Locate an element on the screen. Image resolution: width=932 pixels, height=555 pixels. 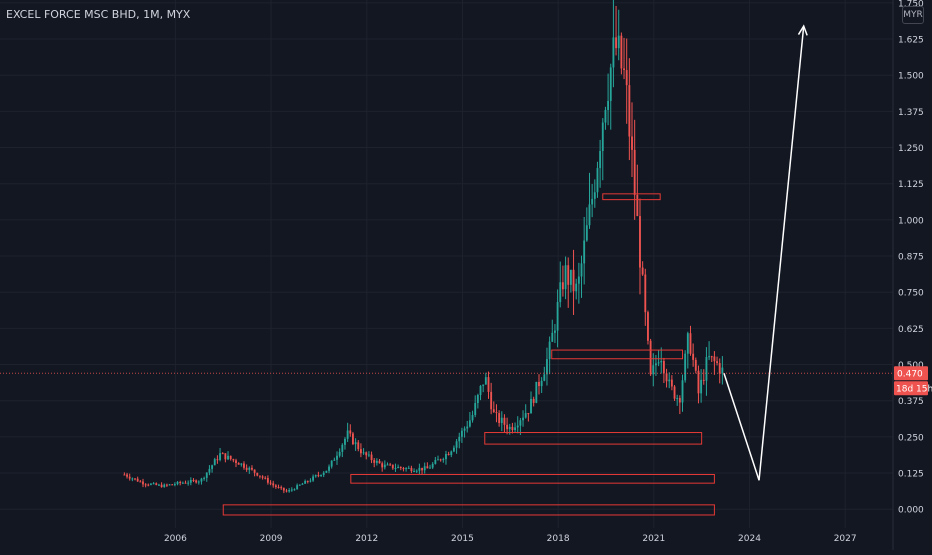
y-tick-label: 1.500 is located at coordinates (911, 77).